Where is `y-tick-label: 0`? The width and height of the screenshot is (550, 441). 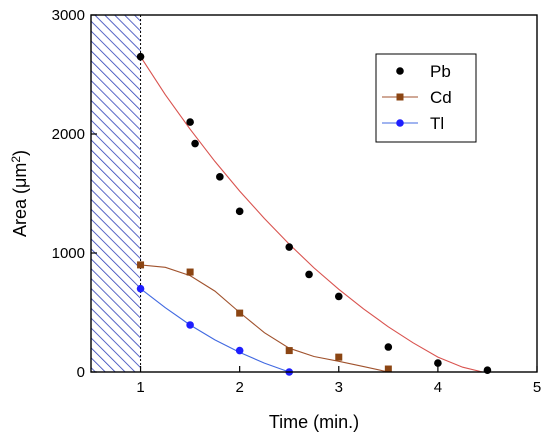
y-tick-label: 0 is located at coordinates (81, 372).